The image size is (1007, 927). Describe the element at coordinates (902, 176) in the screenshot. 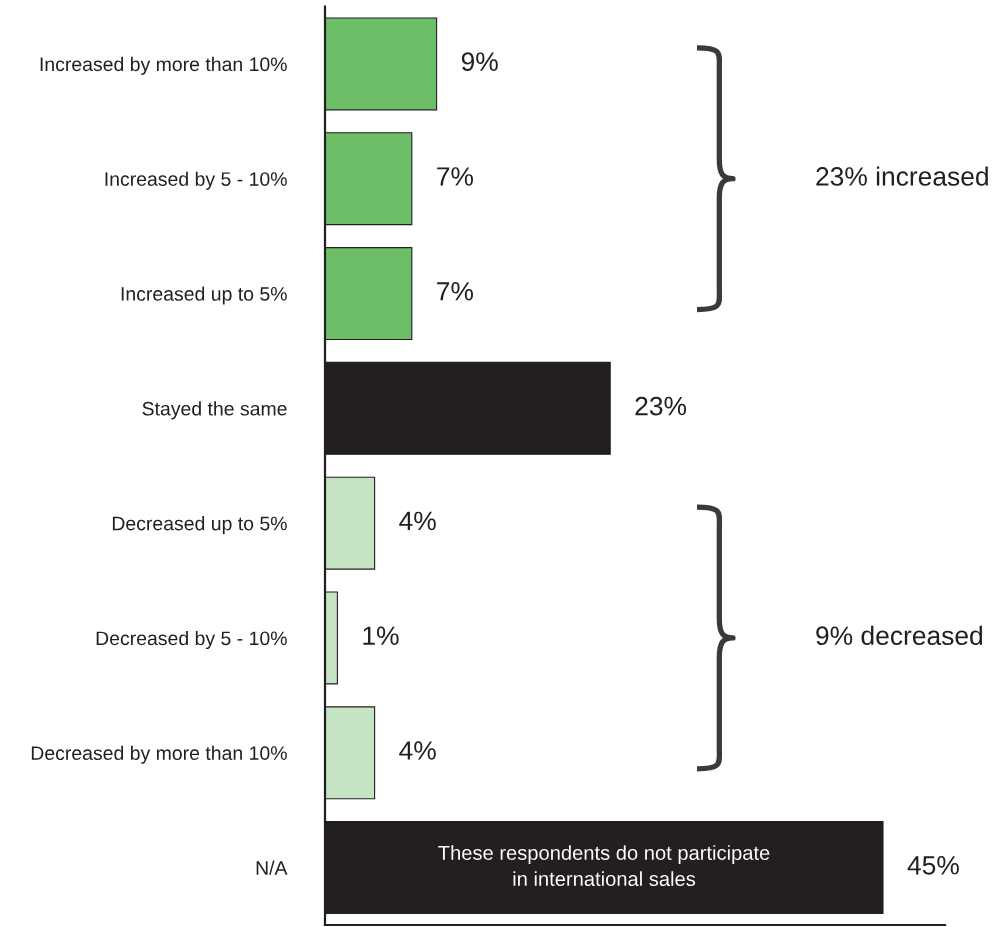

I see `annotation: 23% increased` at that location.